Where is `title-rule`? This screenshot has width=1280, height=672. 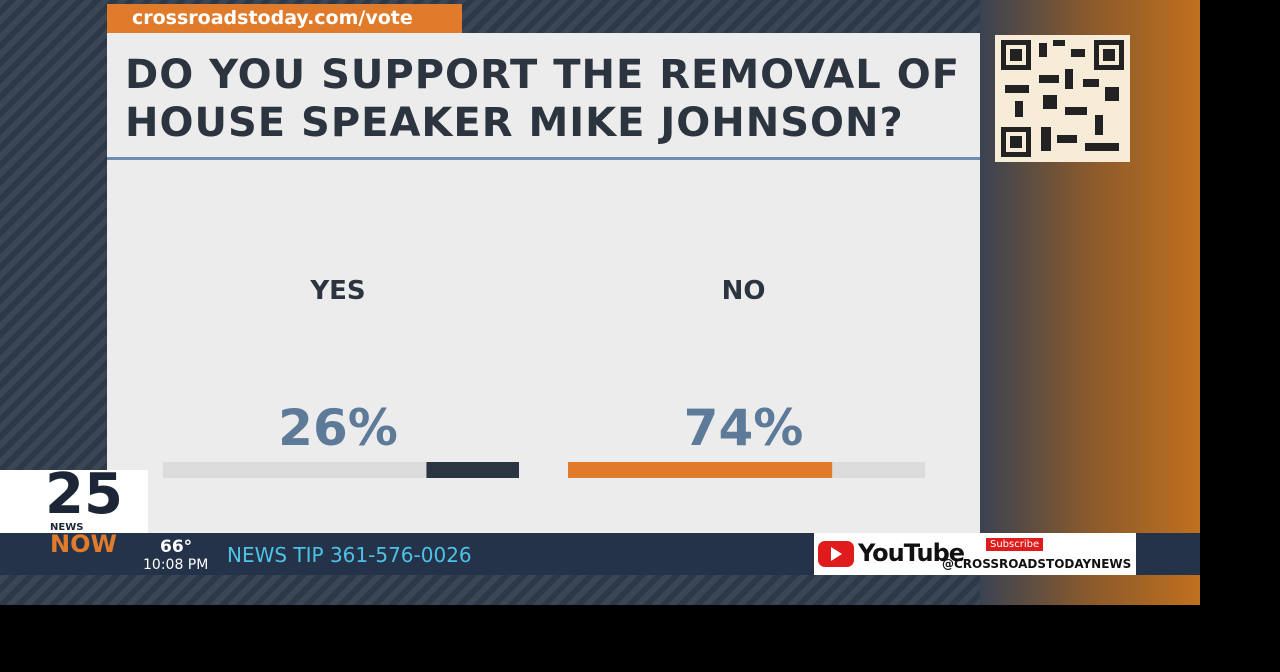 title-rule is located at coordinates (543, 158).